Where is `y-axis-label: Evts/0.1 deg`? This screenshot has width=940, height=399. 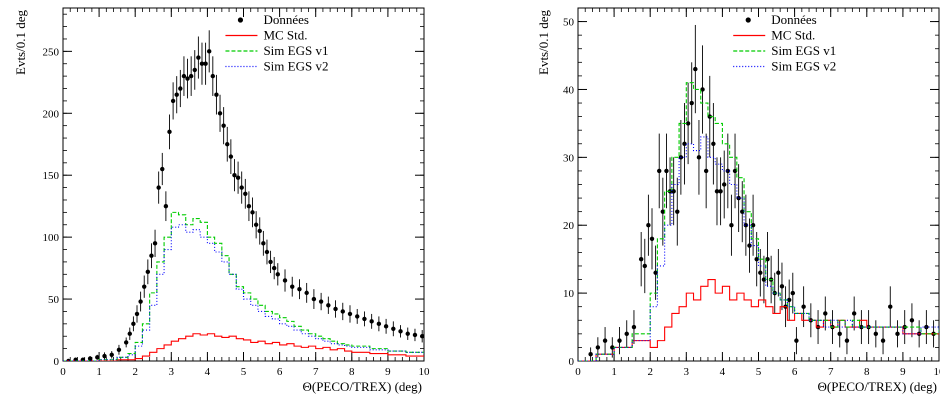 y-axis-label: Evts/0.1 deg is located at coordinates (543, 42).